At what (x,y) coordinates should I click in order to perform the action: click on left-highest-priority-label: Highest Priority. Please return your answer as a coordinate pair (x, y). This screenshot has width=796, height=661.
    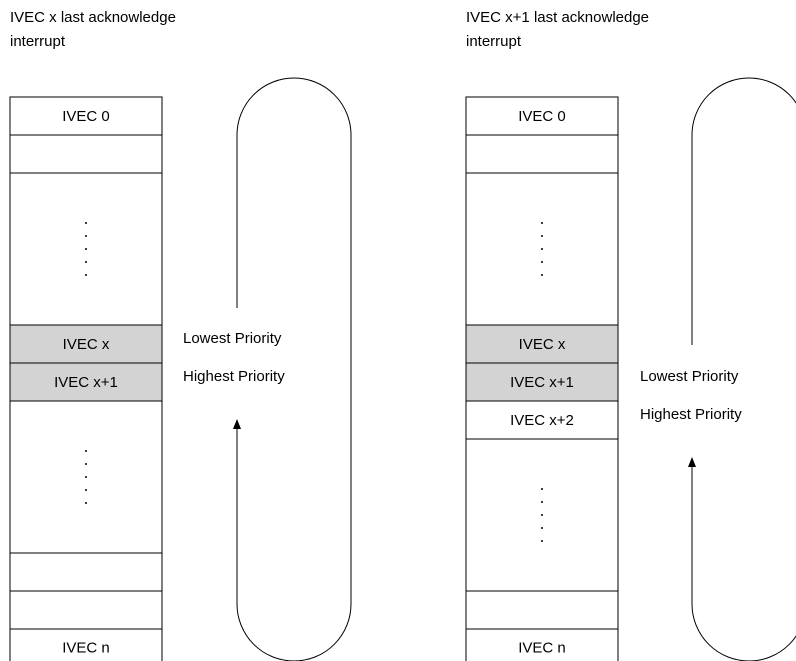
    Looking at the image, I should click on (234, 376).